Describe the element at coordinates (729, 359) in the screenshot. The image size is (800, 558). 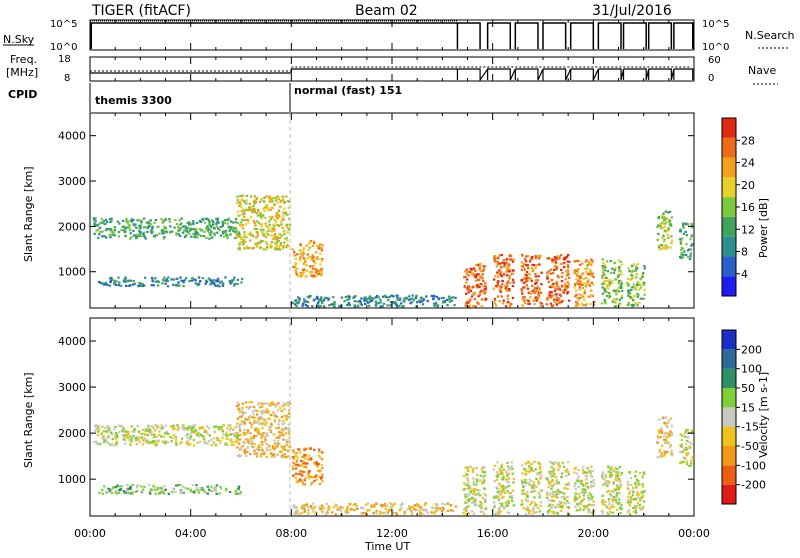
I see `velocity-colorbar-swatch` at that location.